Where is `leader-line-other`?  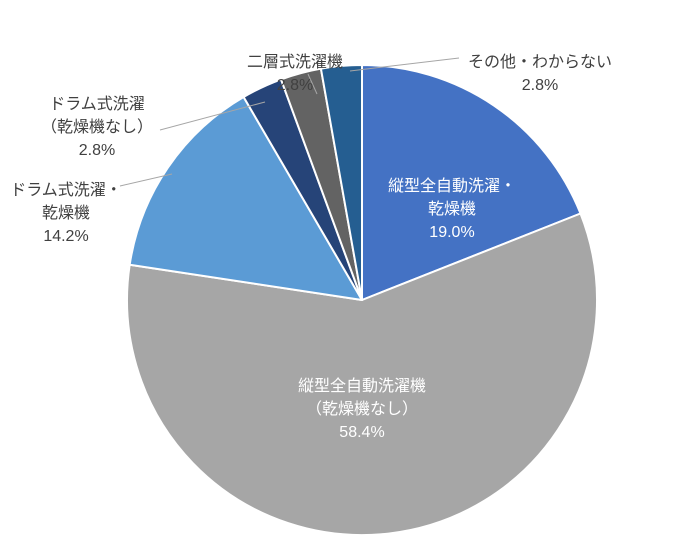 leader-line-other is located at coordinates (404, 64).